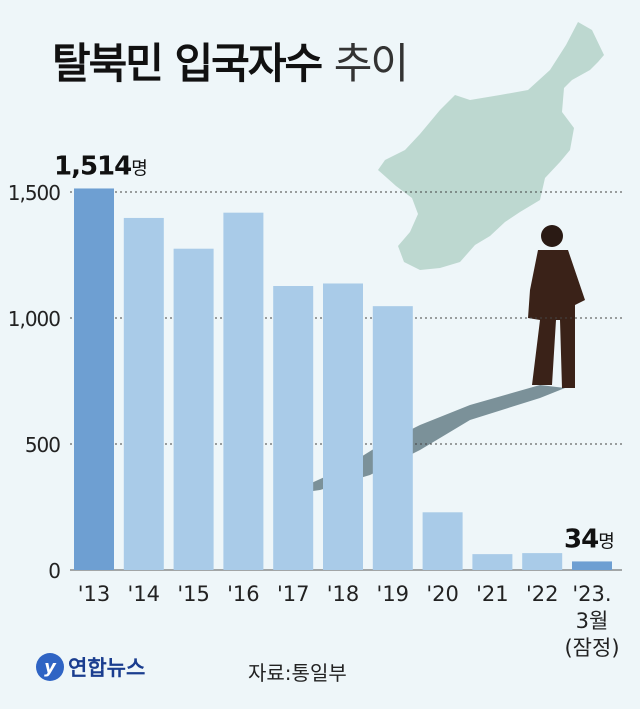  I want to click on y-tick-label: 1,000, so click(34, 319).